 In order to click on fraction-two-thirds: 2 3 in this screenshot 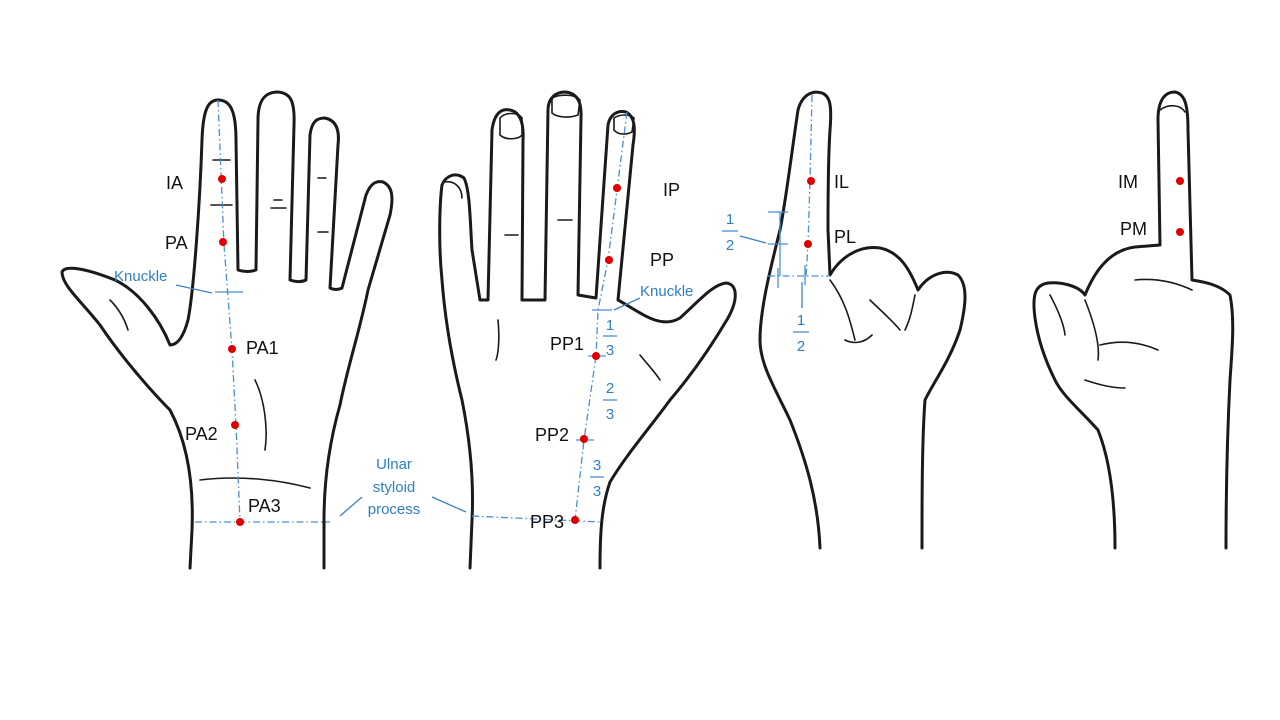, I will do `click(610, 401)`.